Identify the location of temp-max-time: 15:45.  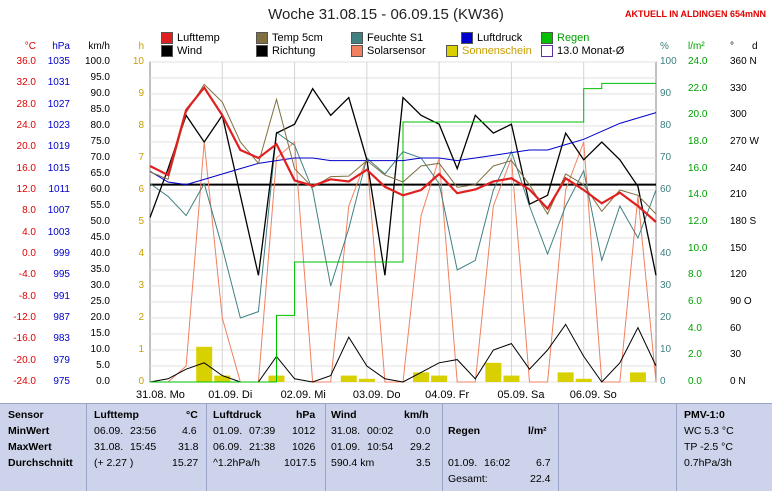
(143, 447).